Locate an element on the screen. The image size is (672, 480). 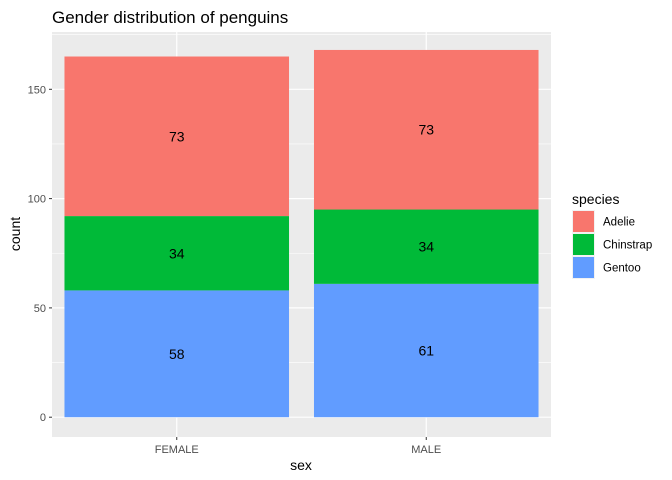
y-tick-label: 0 is located at coordinates (43, 418).